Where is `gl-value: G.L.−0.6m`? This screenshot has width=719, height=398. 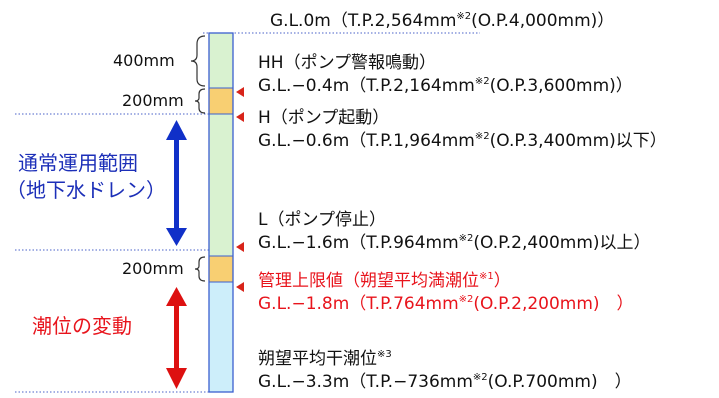 gl-value: G.L.−0.6m is located at coordinates (304, 141).